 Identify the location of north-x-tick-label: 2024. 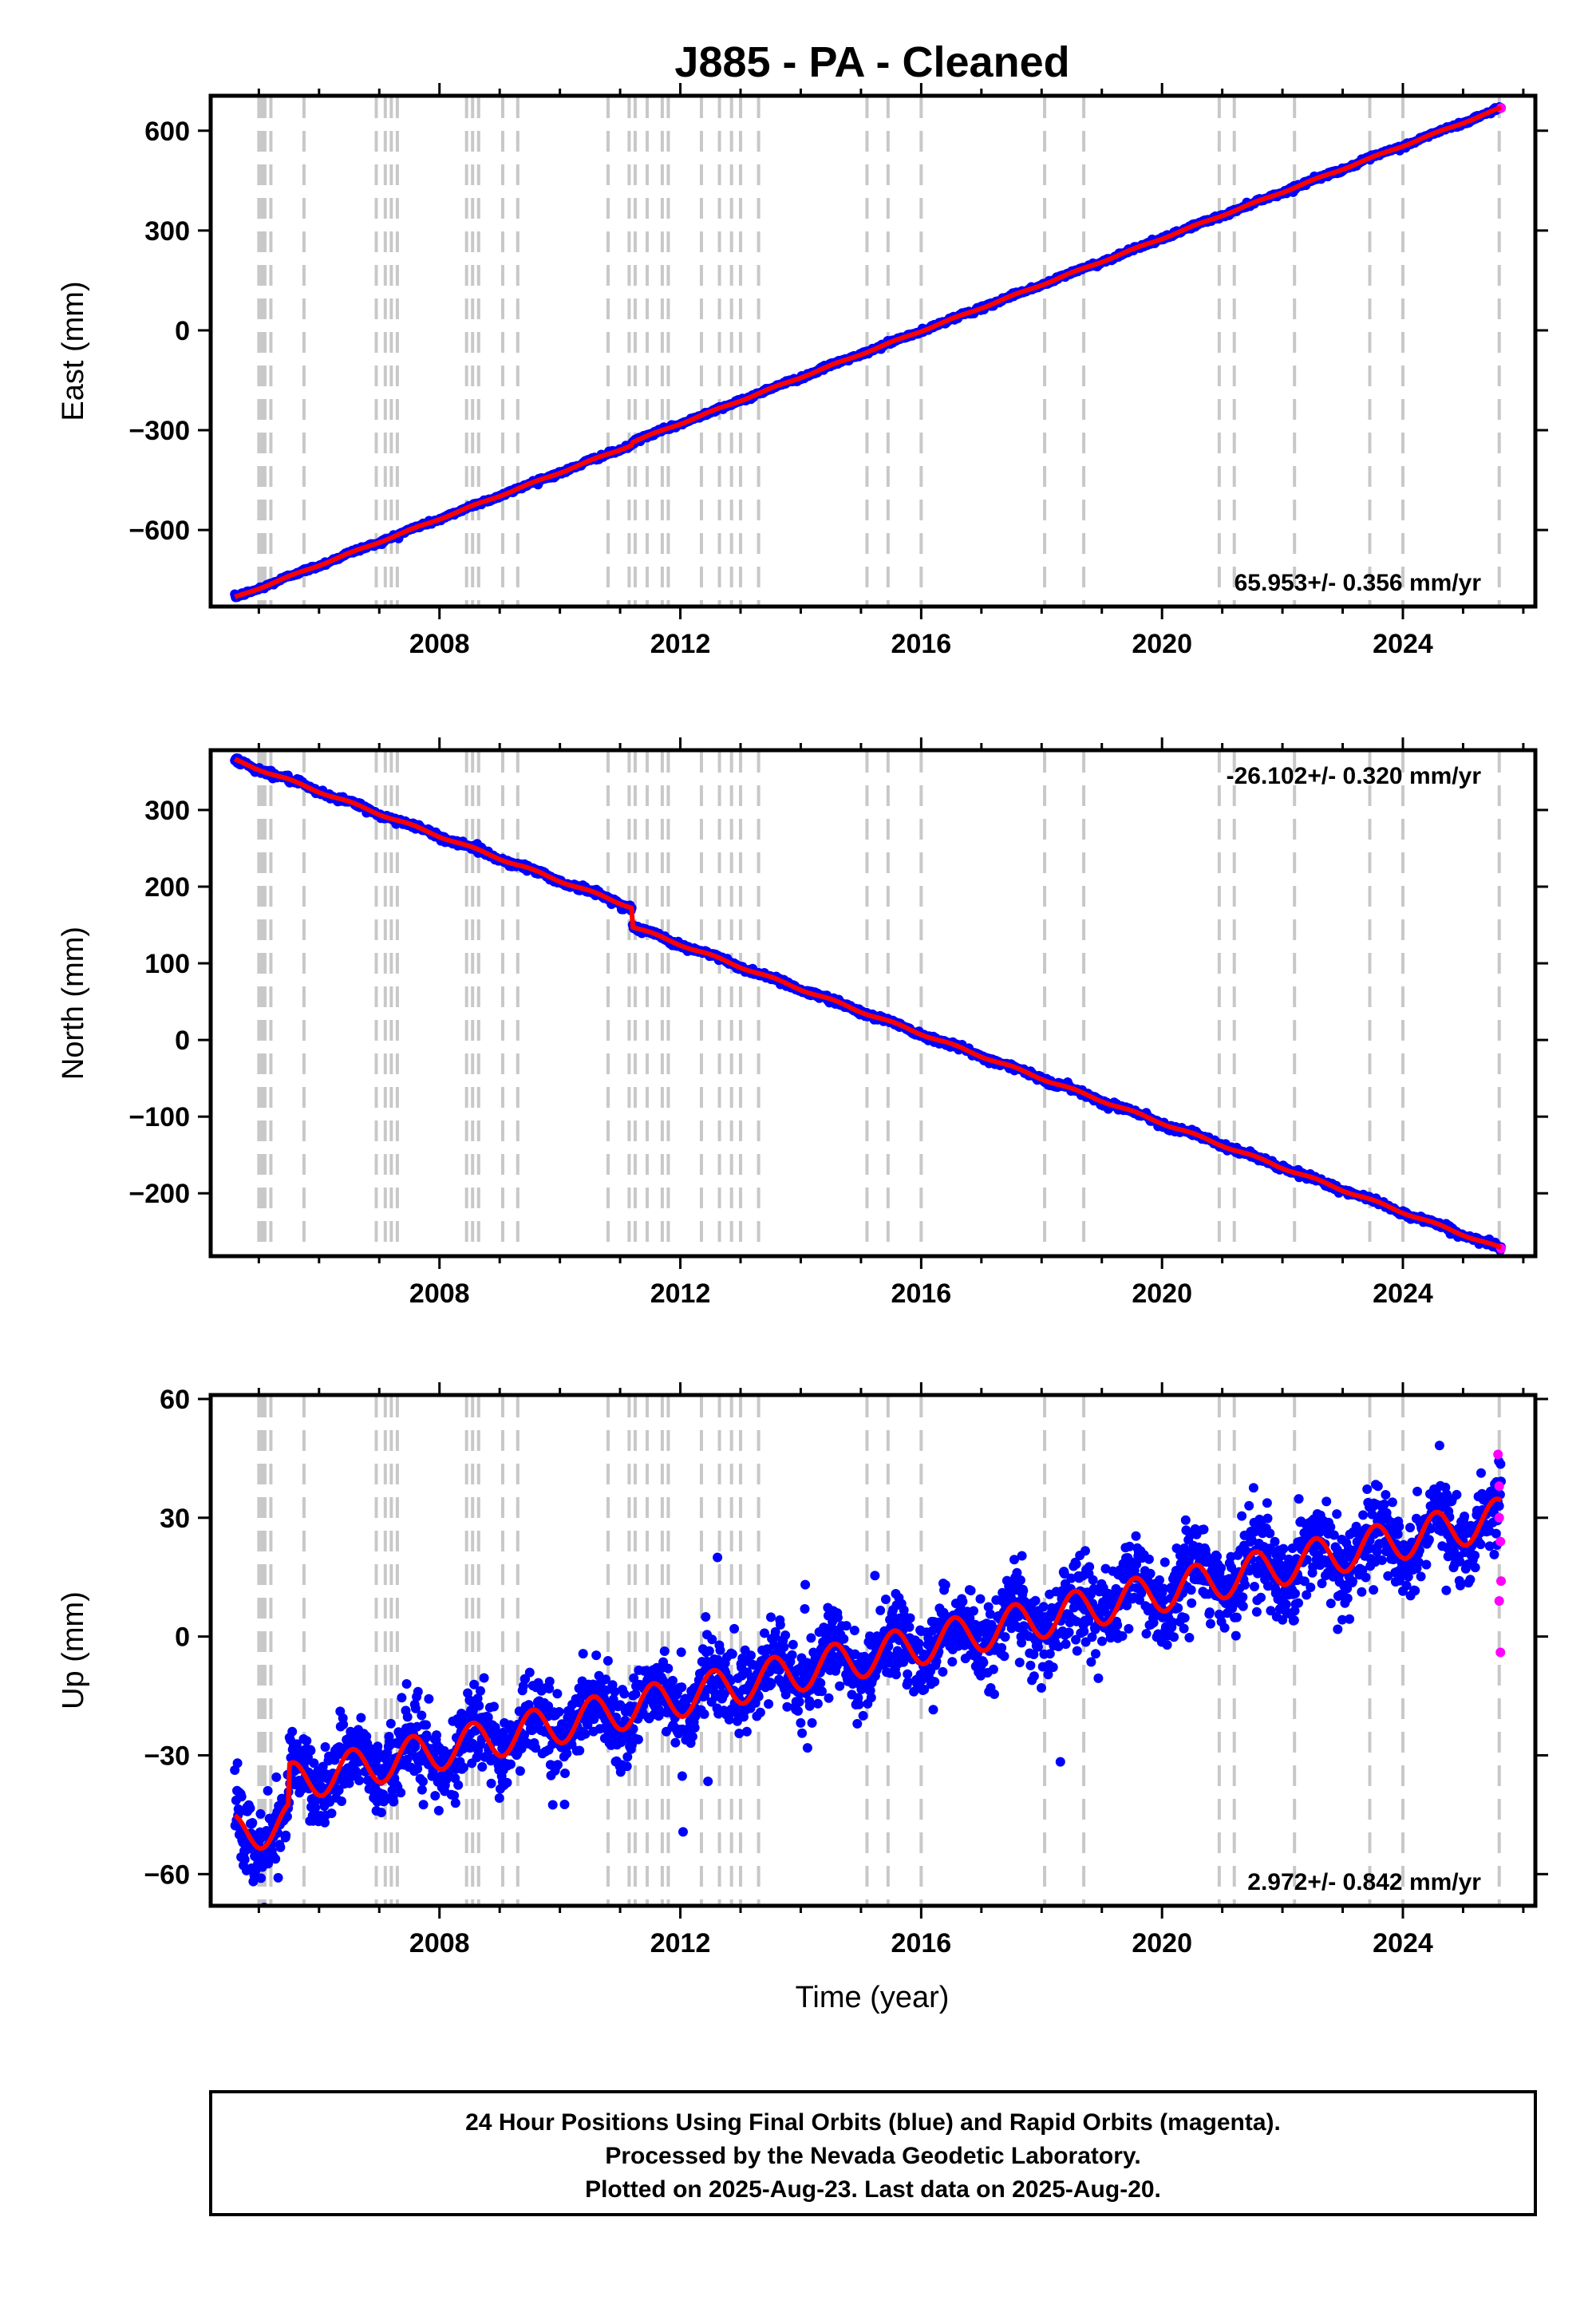
(1403, 1294).